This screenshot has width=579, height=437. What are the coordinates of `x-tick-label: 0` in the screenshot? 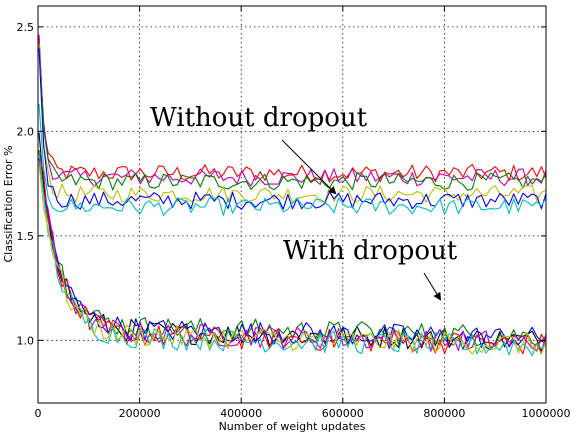 It's located at (38, 413).